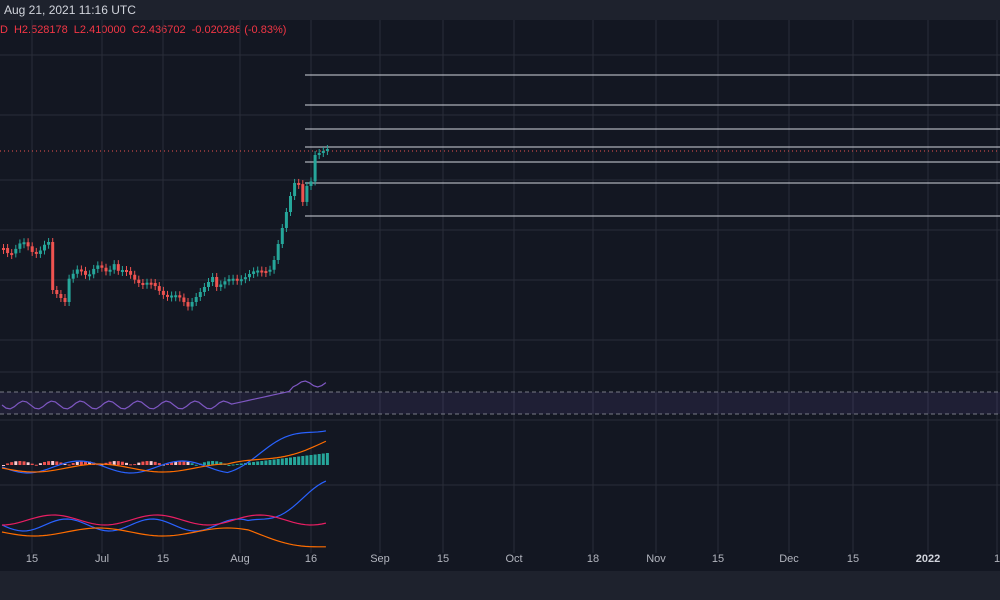 Image resolution: width=1000 pixels, height=600 pixels. Describe the element at coordinates (789, 559) in the screenshot. I see `time-axis-label: Dec` at that location.